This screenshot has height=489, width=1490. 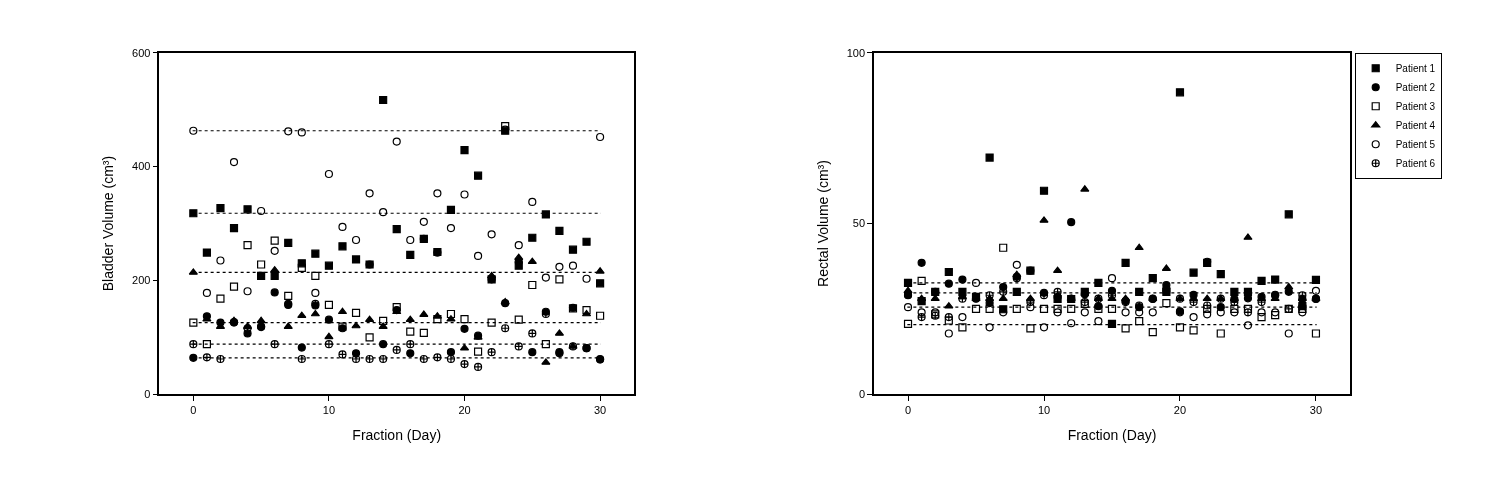 I want to click on legend-label: Patient 3, so click(x=1415, y=107).